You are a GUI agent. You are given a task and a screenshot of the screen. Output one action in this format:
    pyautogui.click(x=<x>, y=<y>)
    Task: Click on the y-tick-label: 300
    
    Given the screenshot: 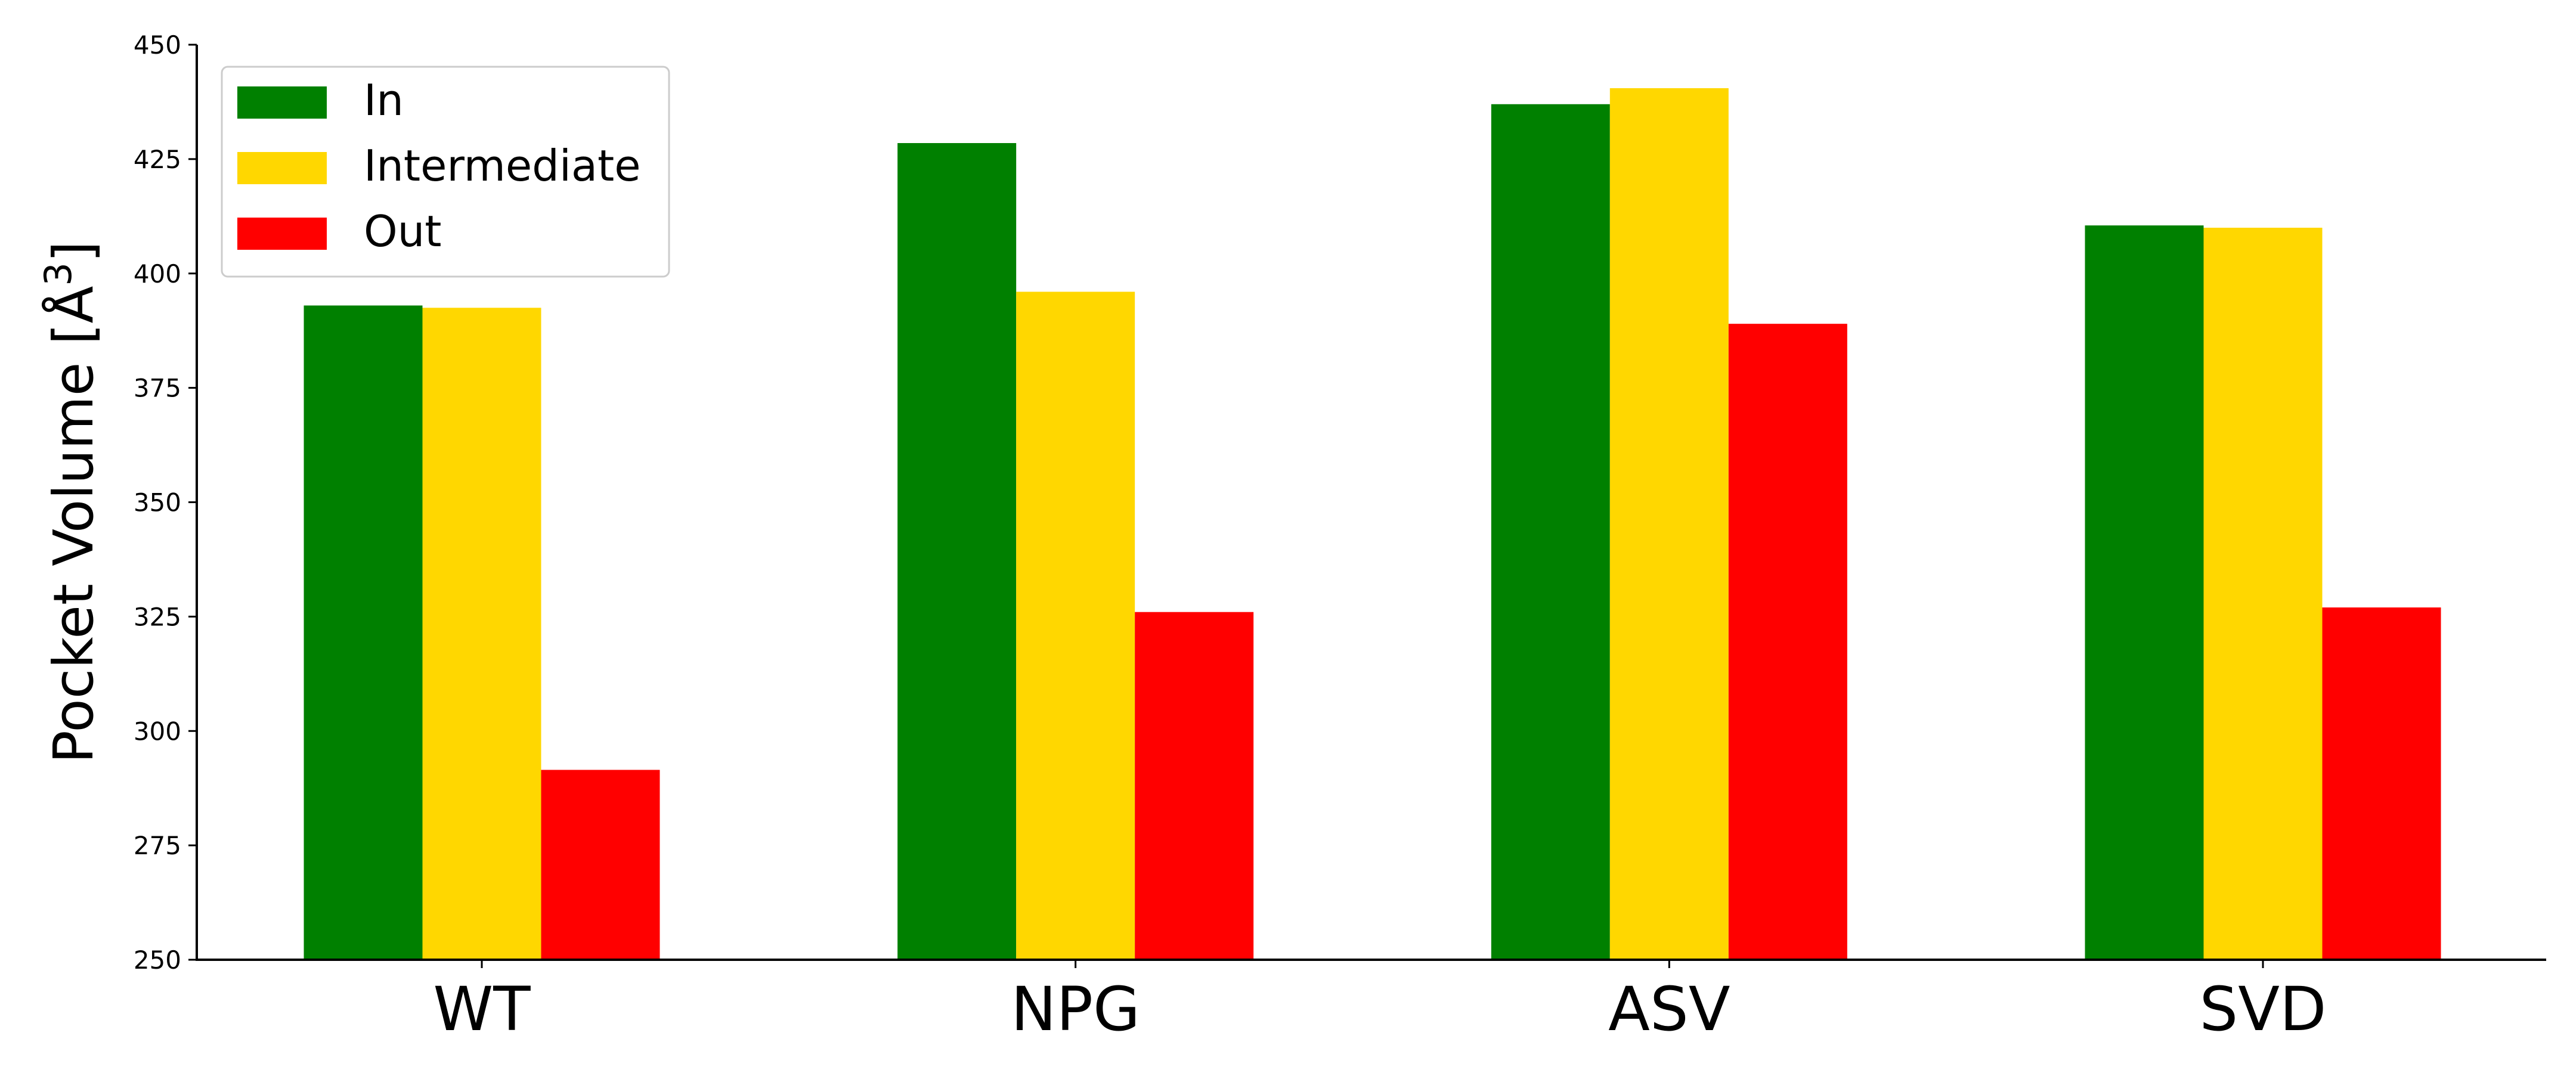 What is the action you would take?
    pyautogui.click(x=157, y=731)
    